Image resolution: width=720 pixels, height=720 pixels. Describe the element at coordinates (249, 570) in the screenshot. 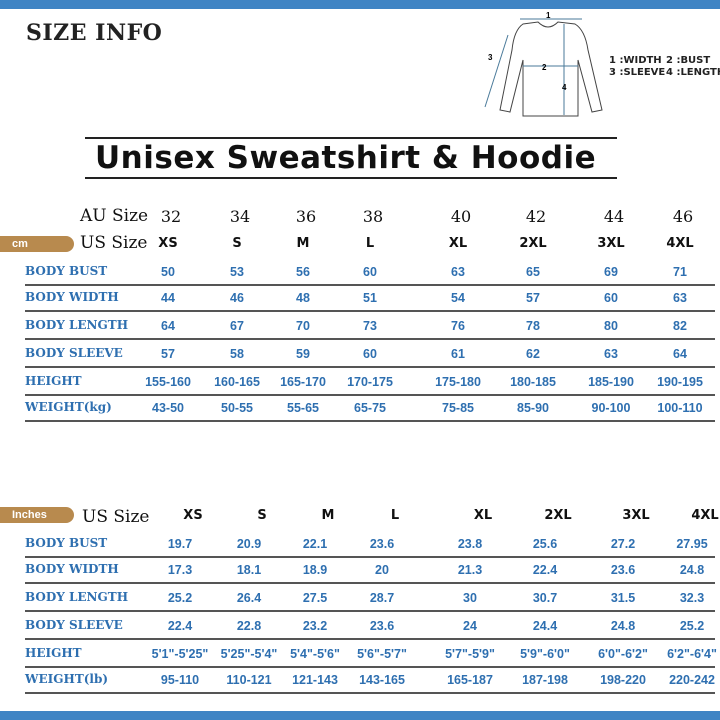

I see `table-cell: 18.1` at that location.